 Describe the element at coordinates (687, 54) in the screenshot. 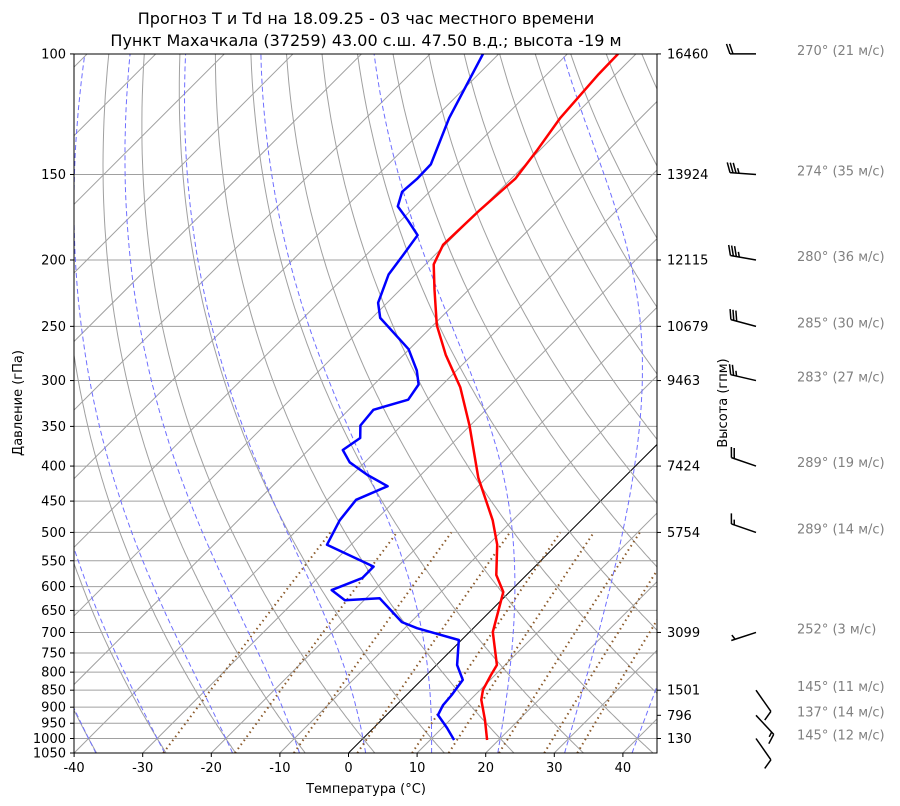

I see `height-tick-label: 16460` at that location.